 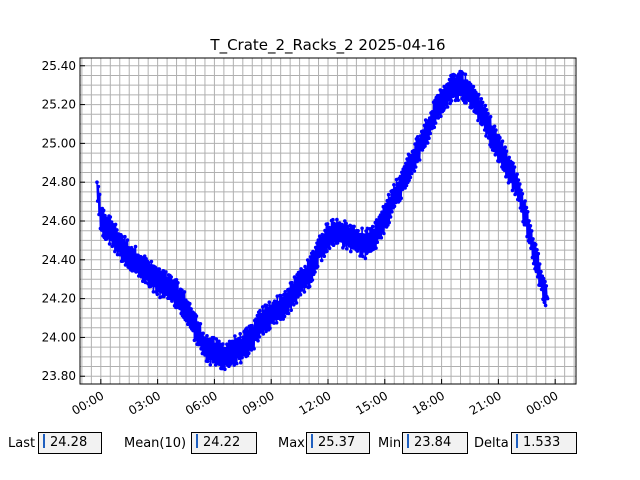 I want to click on mean-value-field: 24.22, so click(x=224, y=443).